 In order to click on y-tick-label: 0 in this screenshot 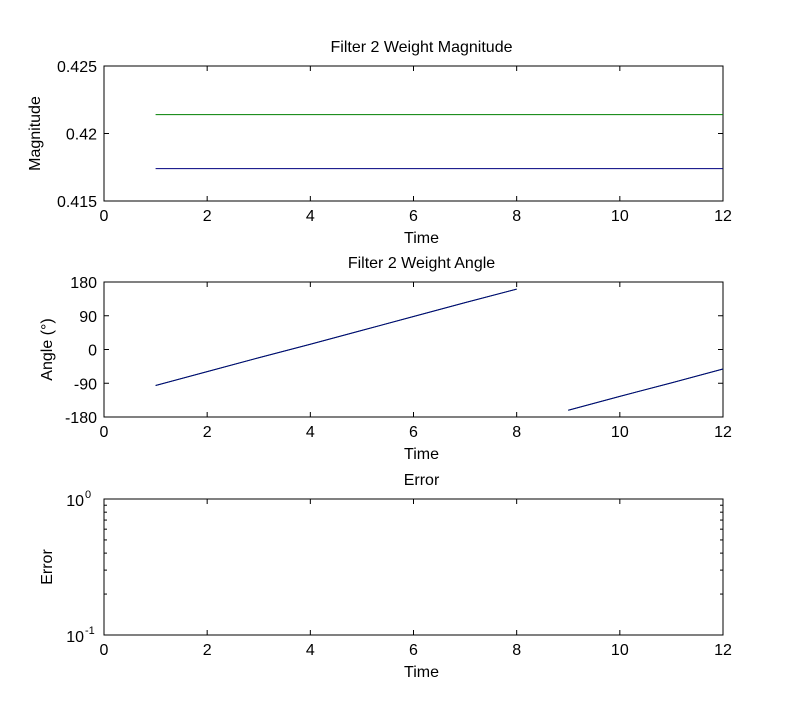, I will do `click(92, 351)`.